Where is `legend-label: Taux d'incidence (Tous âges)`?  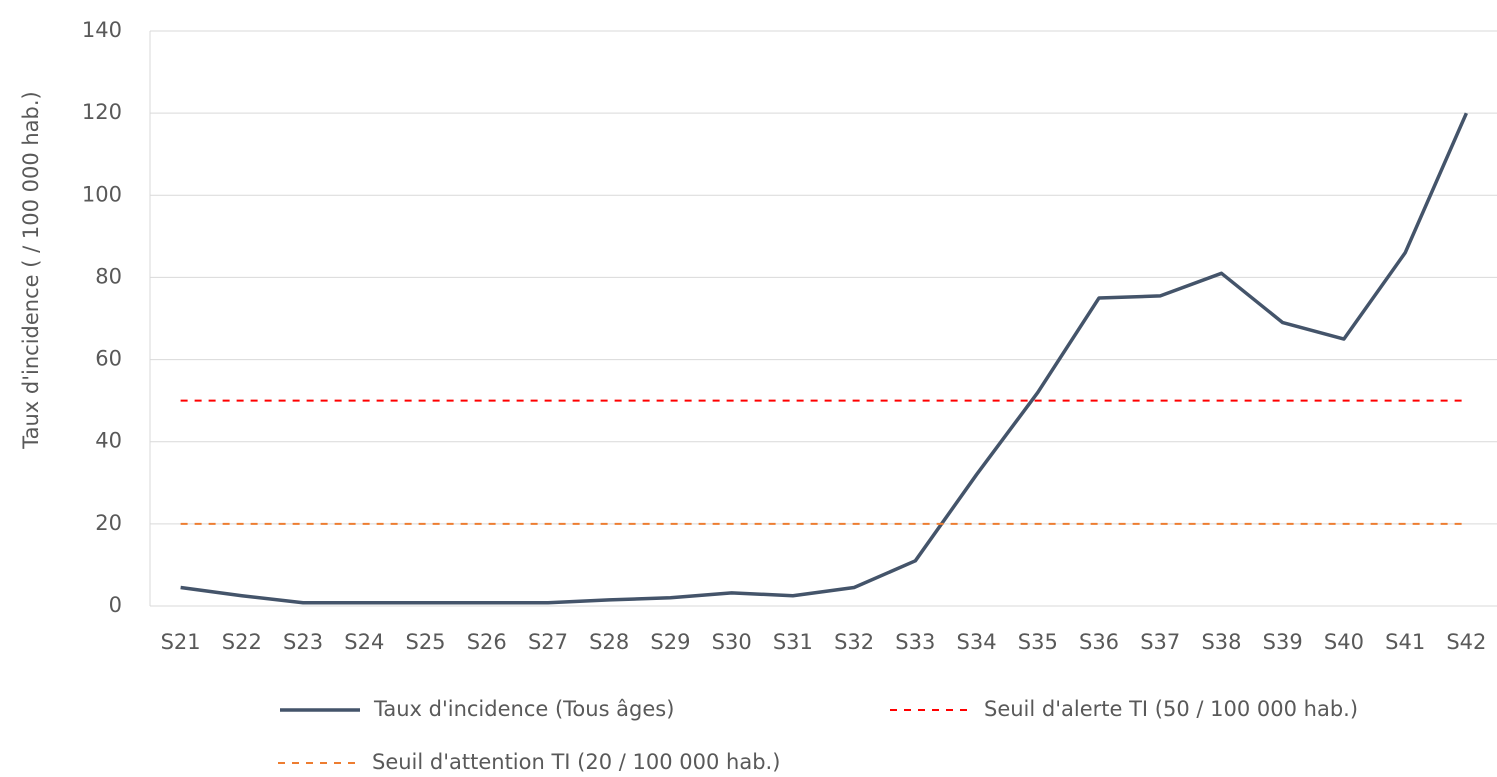
legend-label: Taux d'incidence (Tous âges) is located at coordinates (523, 709).